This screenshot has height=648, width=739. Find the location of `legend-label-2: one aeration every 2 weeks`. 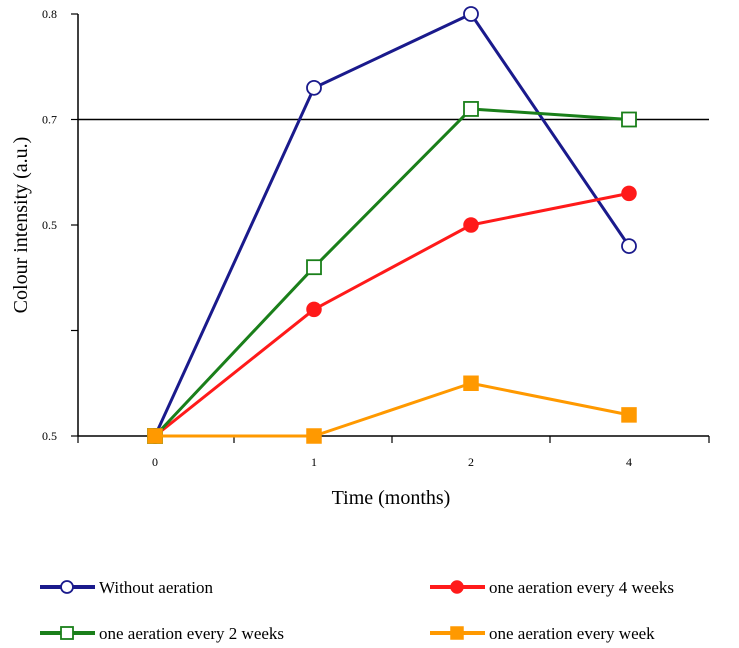

legend-label-2: one aeration every 2 weeks is located at coordinates (191, 633).